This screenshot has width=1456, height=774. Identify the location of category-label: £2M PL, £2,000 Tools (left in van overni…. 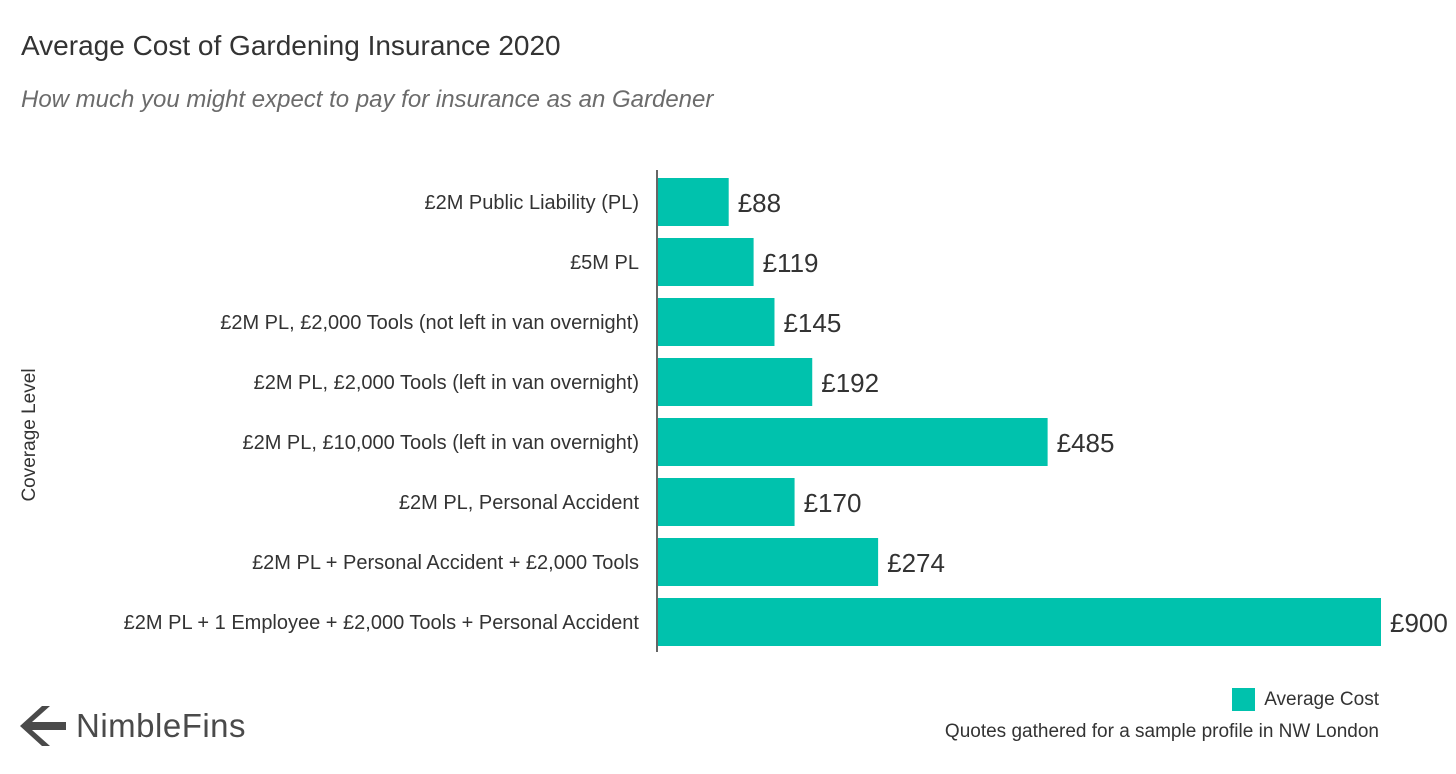
(446, 383).